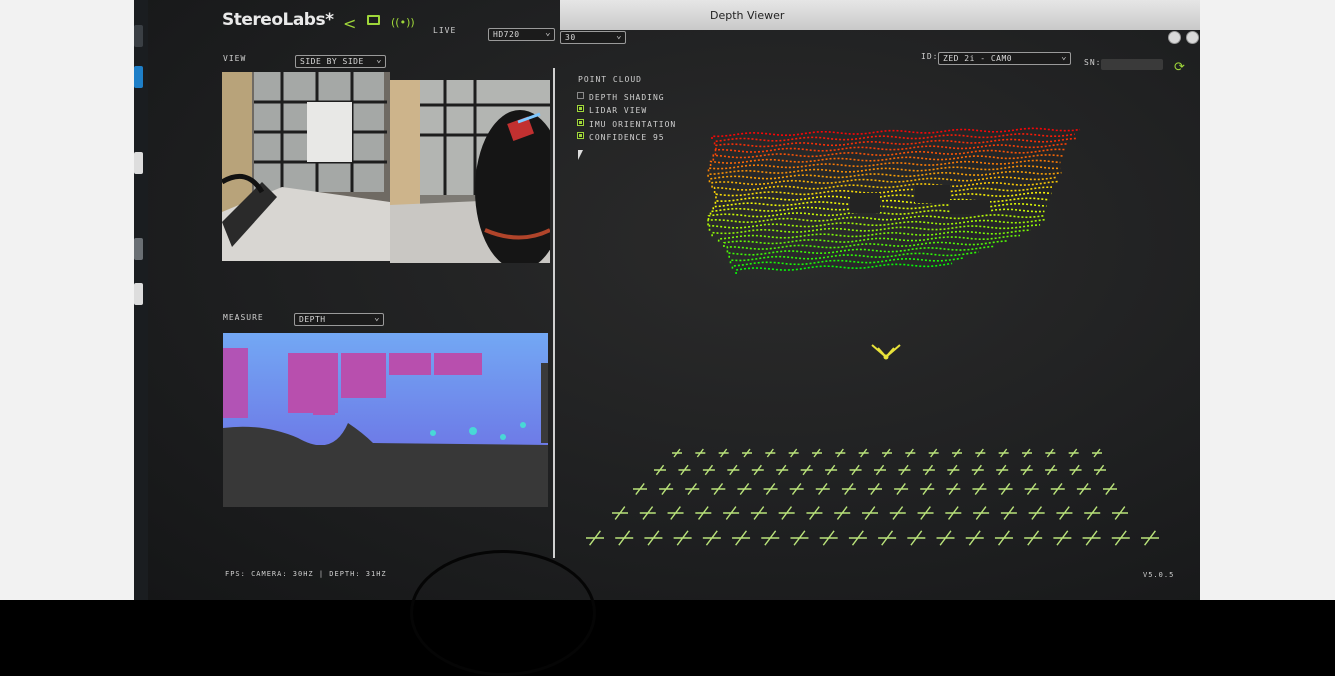 This screenshot has height=676, width=1335. Describe the element at coordinates (610, 79) in the screenshot. I see `point-cloud-title: POINT CLOUD` at that location.